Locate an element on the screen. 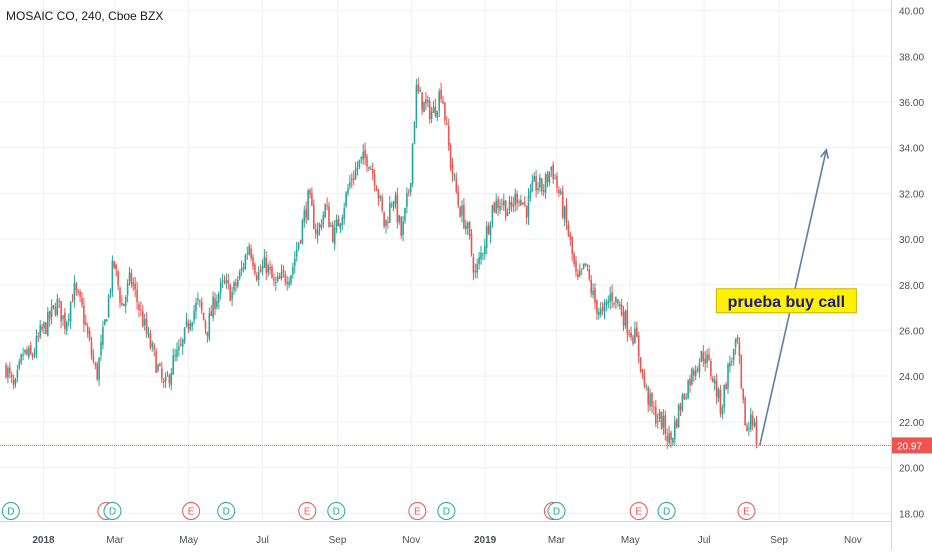  x-tick-label: Jul is located at coordinates (262, 540).